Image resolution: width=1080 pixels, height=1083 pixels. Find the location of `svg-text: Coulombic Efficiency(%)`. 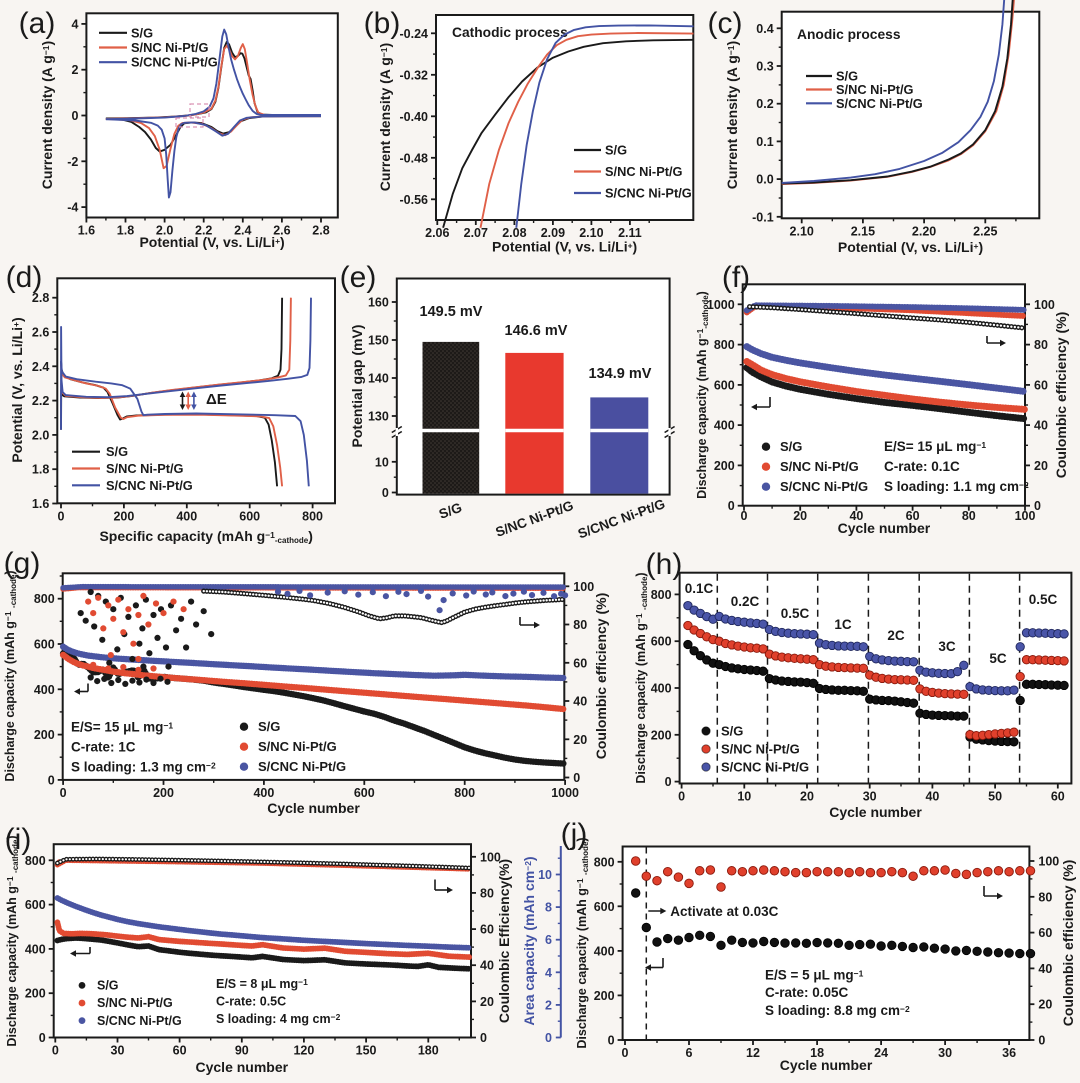

svg-text: Coulombic Efficiency(%) is located at coordinates (504, 941).